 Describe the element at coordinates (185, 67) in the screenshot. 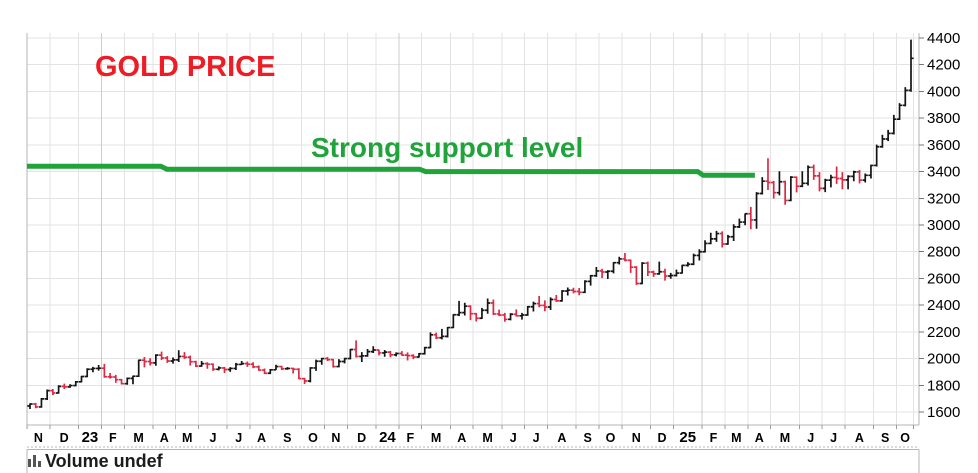

I see `chart-title: GOLD PRICE` at that location.